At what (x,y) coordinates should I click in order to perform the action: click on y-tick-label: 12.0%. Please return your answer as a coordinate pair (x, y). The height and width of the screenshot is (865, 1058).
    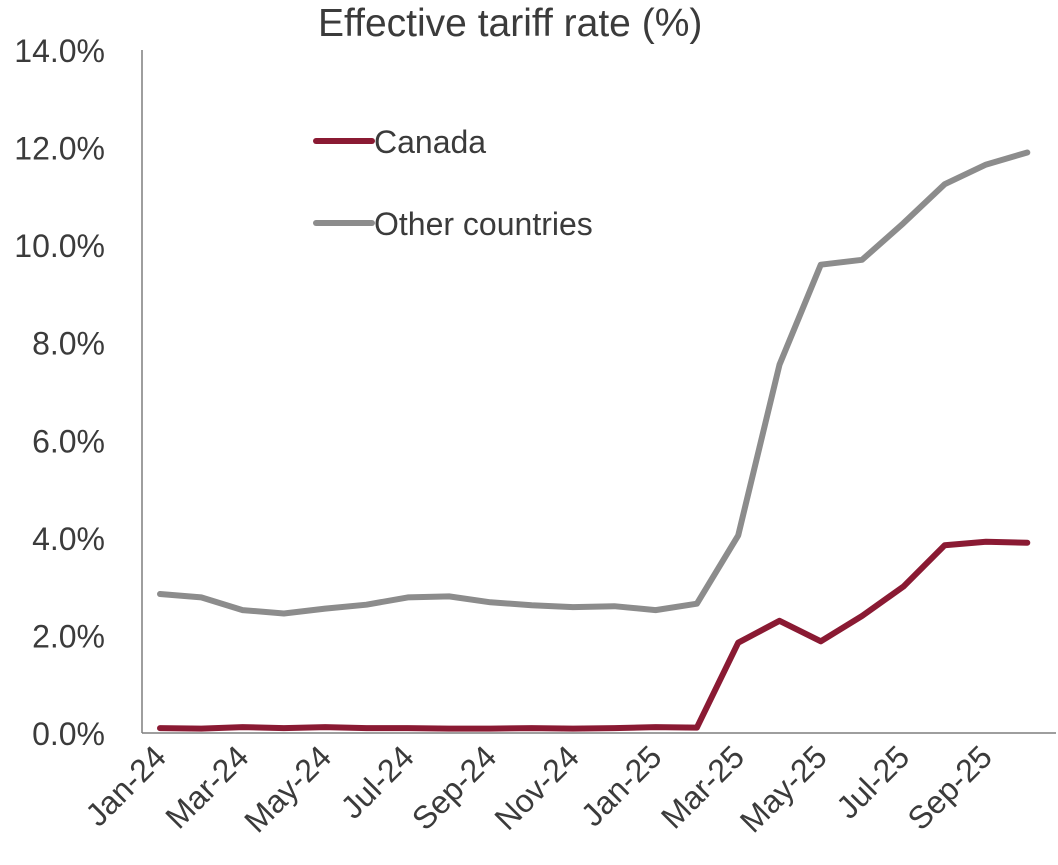
    Looking at the image, I should click on (59, 149).